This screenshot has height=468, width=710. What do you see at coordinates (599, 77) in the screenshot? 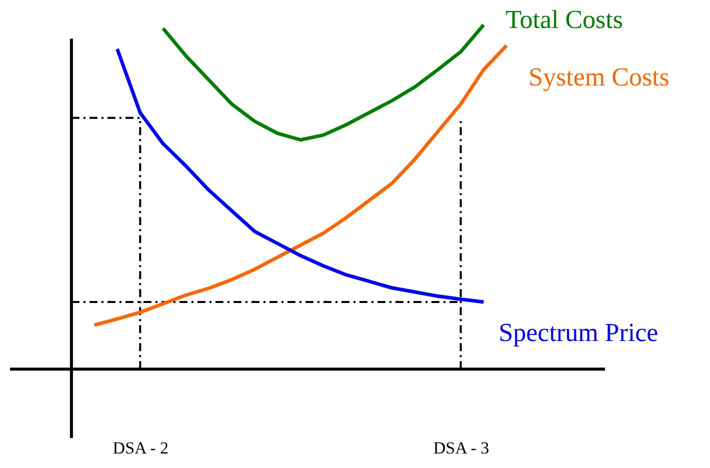
I see `series-label: System Costs` at bounding box center [599, 77].